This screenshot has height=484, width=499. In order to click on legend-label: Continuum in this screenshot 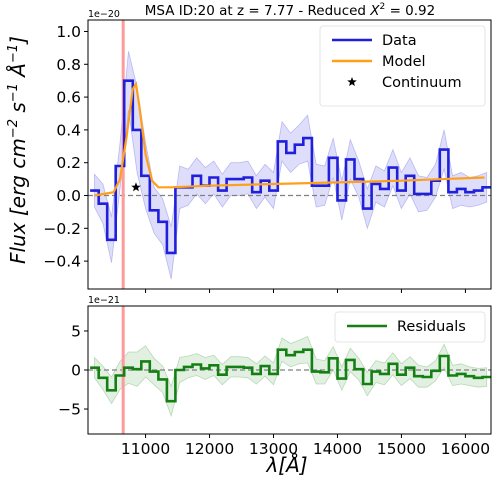, I will do `click(422, 83)`.